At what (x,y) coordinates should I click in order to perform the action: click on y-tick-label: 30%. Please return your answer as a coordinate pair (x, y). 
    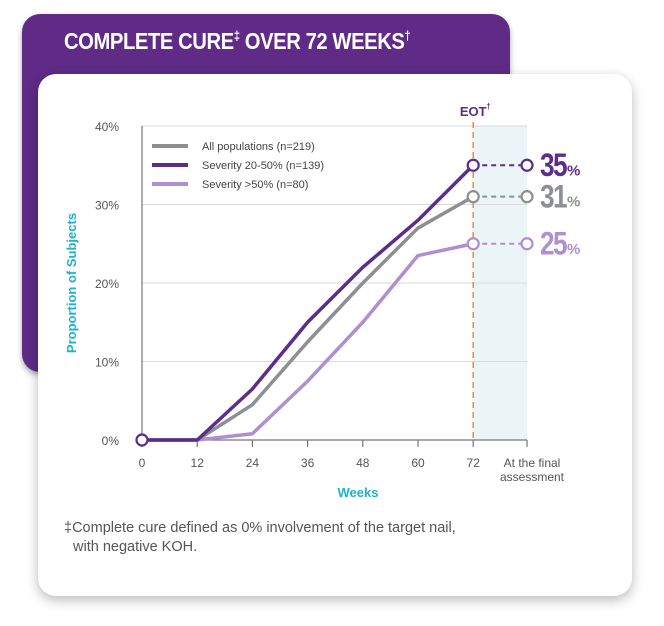
    Looking at the image, I should click on (107, 206).